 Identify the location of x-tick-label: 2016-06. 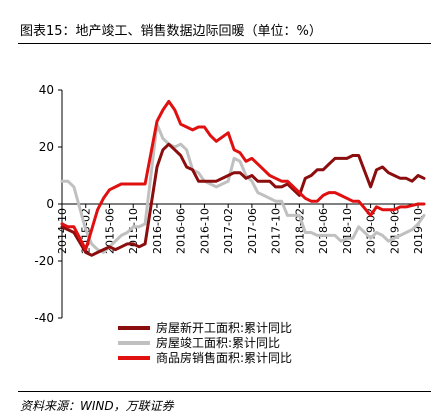
(181, 231).